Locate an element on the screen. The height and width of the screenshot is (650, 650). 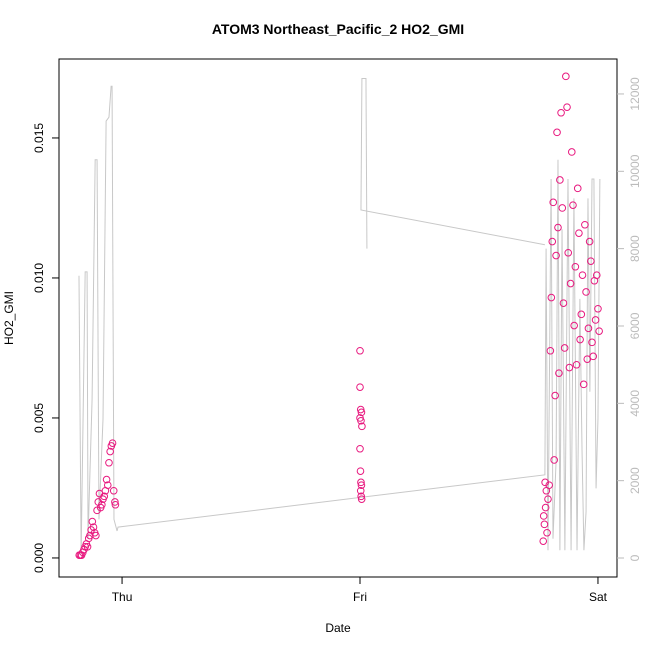
chart-title: ATOM3 Northeast_Pacific_2 HO2_GMI is located at coordinates (338, 29).